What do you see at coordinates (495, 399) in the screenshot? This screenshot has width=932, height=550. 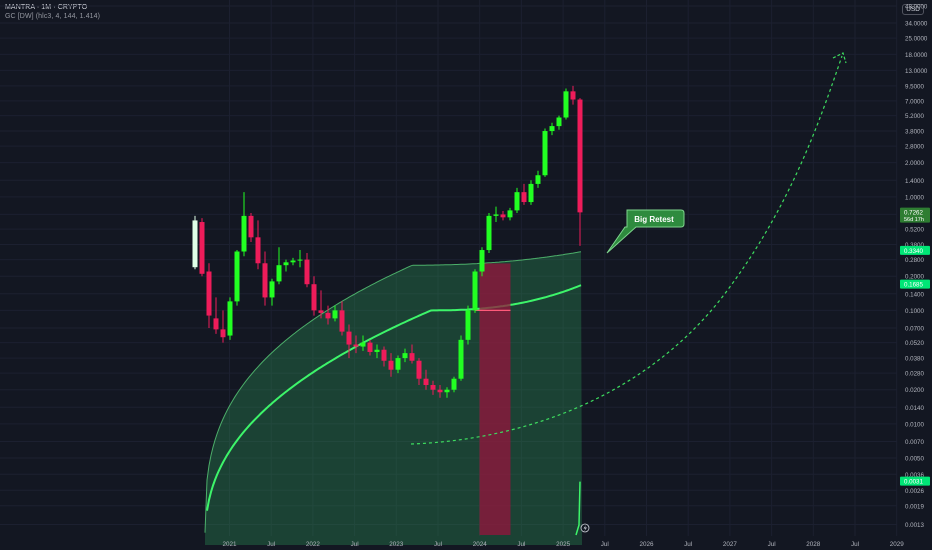 I see `retest-zone` at bounding box center [495, 399].